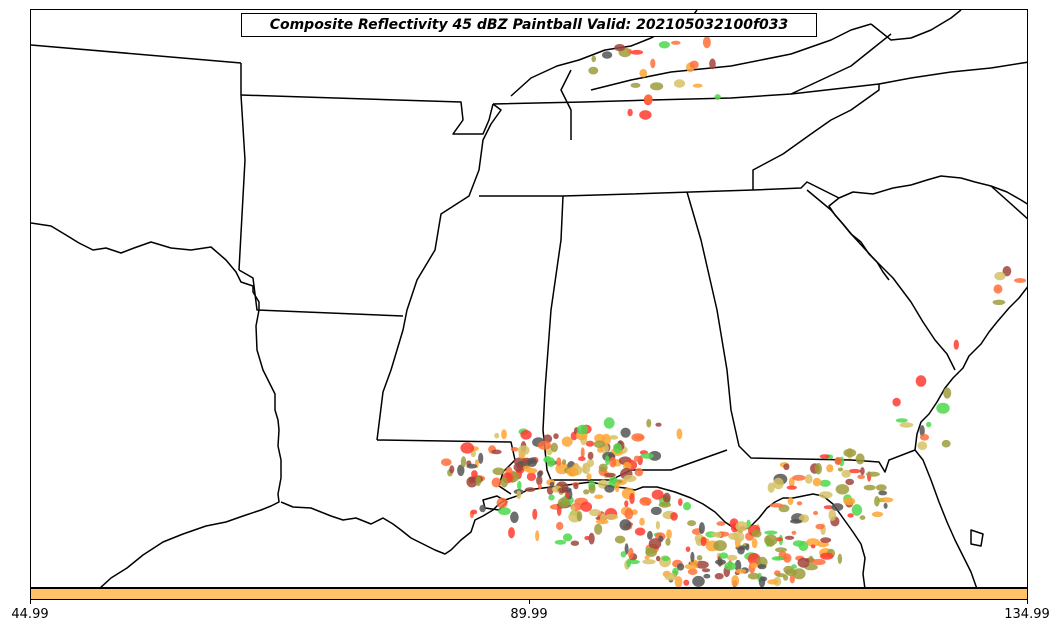 The width and height of the screenshot is (1062, 633). Describe the element at coordinates (970, 436) in the screenshot. I see `coastline-florida-atlantic` at that location.